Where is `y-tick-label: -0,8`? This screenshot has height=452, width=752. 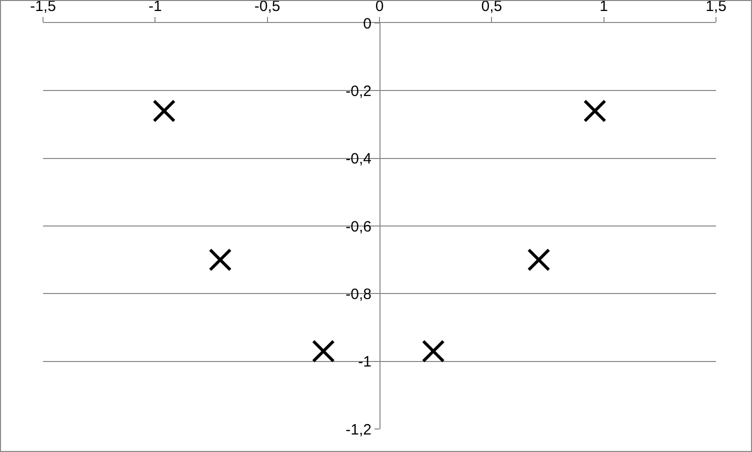 y-tick-label: -0,8 is located at coordinates (359, 294).